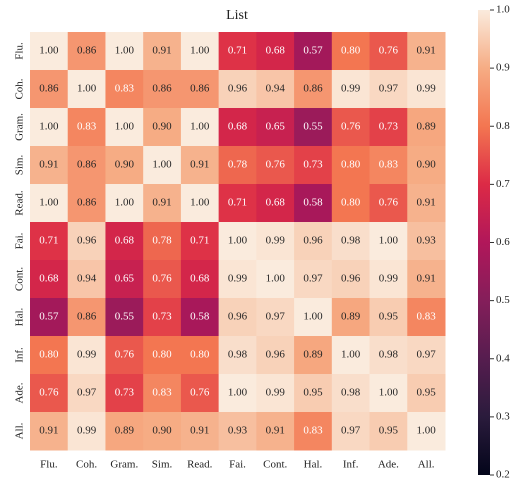  Describe the element at coordinates (237, 15) in the screenshot. I see `chart-title: List` at that location.